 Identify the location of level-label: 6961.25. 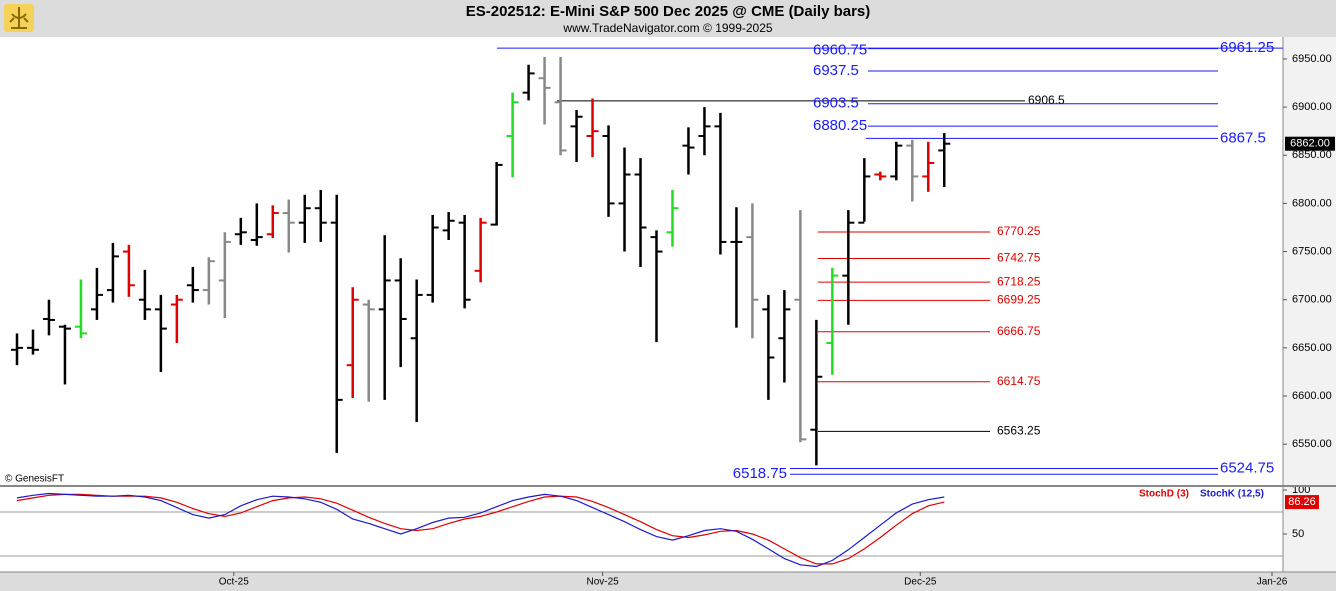
(1247, 47).